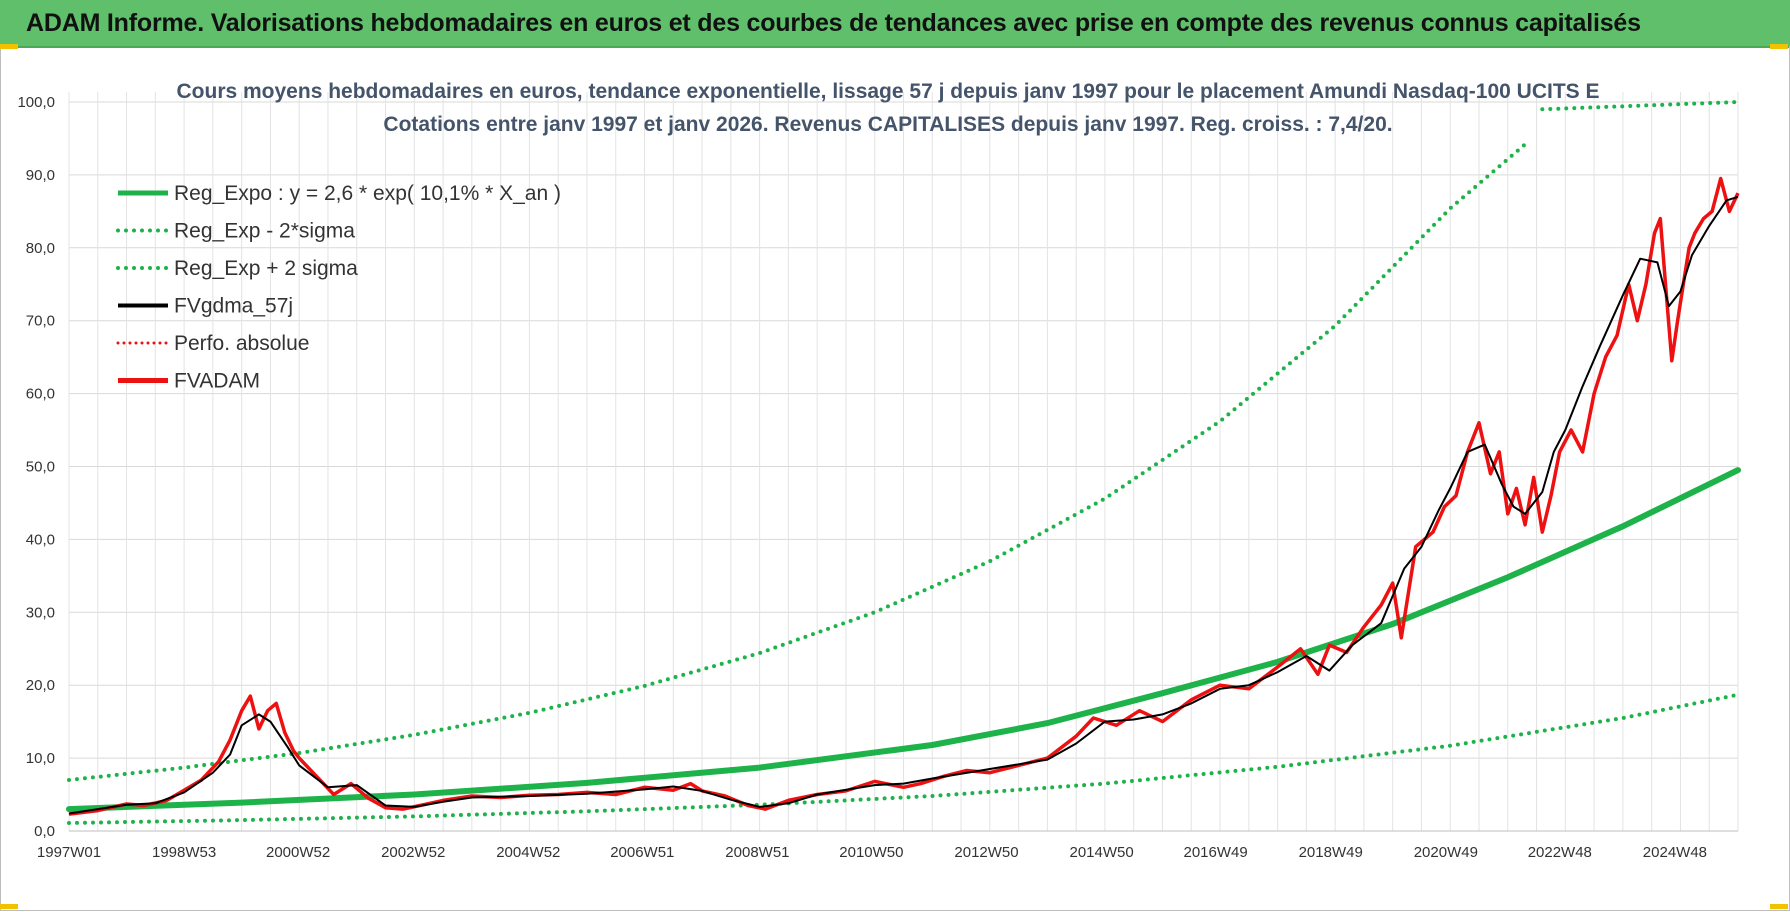 The height and width of the screenshot is (912, 1790). What do you see at coordinates (1102, 852) in the screenshot?
I see `x-tick-label: 2014W50` at bounding box center [1102, 852].